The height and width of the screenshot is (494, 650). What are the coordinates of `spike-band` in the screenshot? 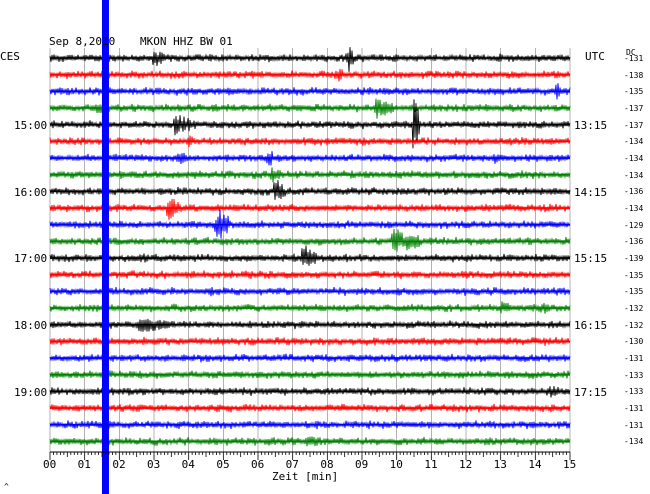 It's located at (105, 247).